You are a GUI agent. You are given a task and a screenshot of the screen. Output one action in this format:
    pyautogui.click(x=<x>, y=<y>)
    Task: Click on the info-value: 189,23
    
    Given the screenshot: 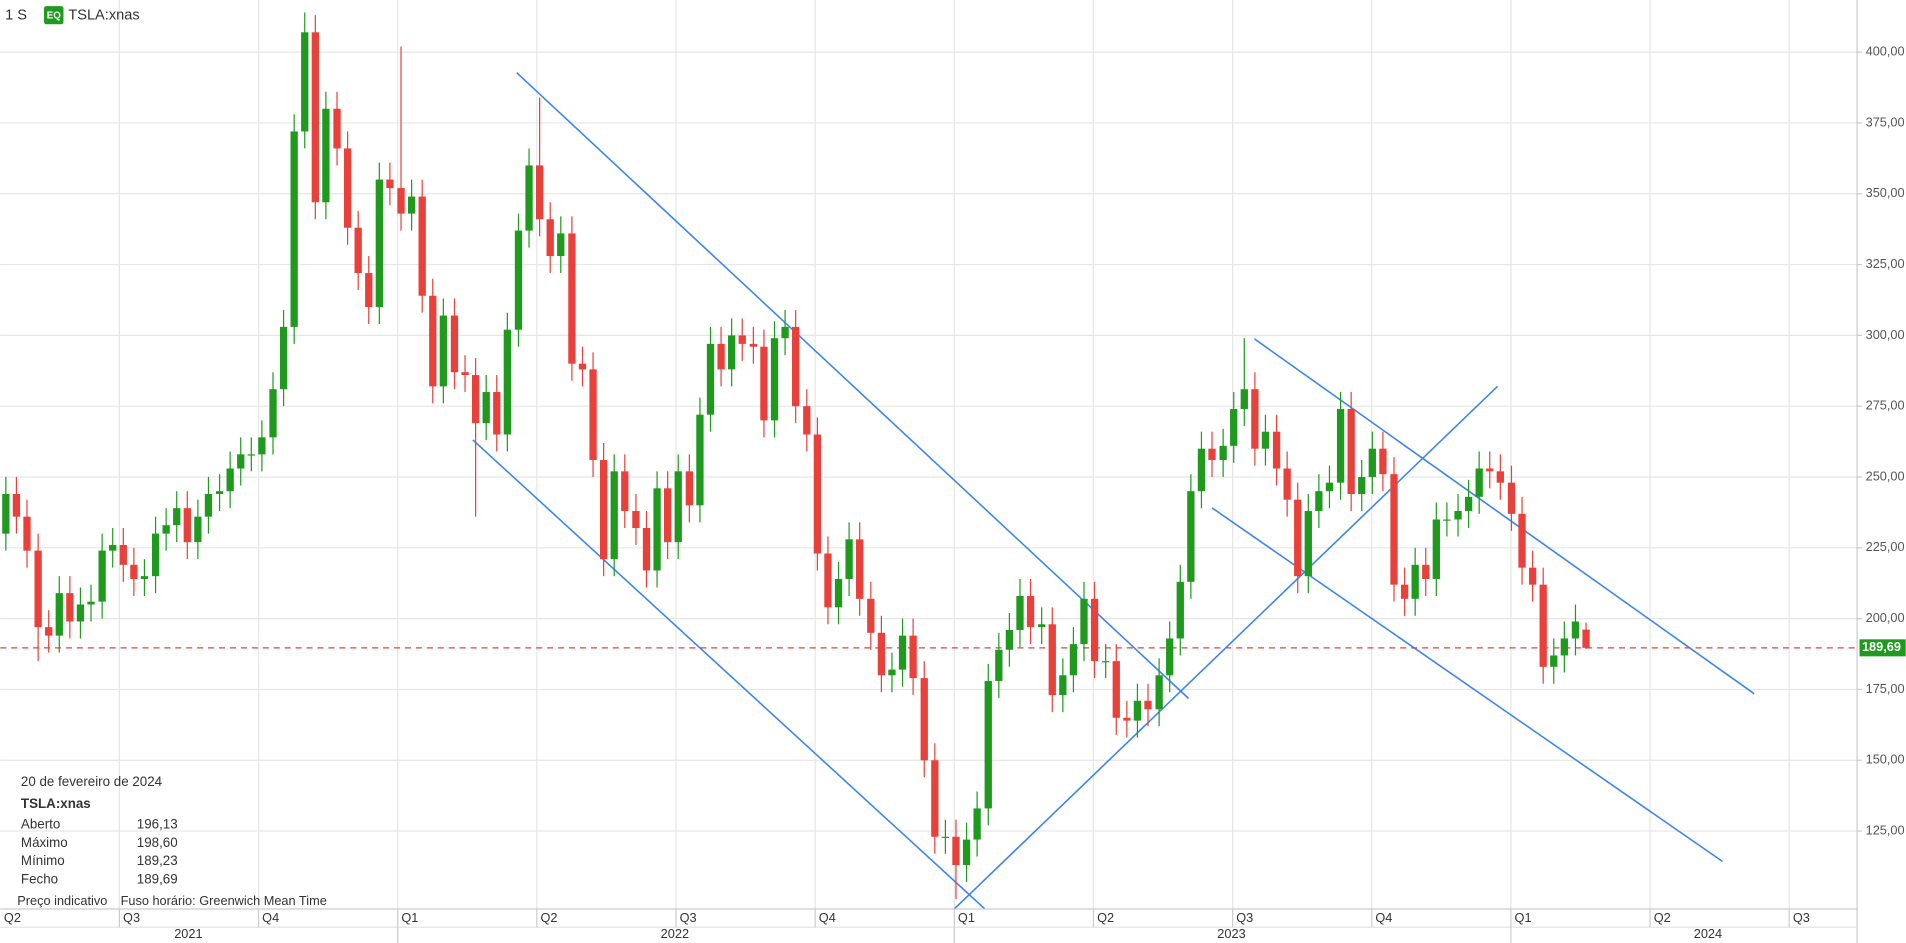 What is the action you would take?
    pyautogui.click(x=157, y=860)
    